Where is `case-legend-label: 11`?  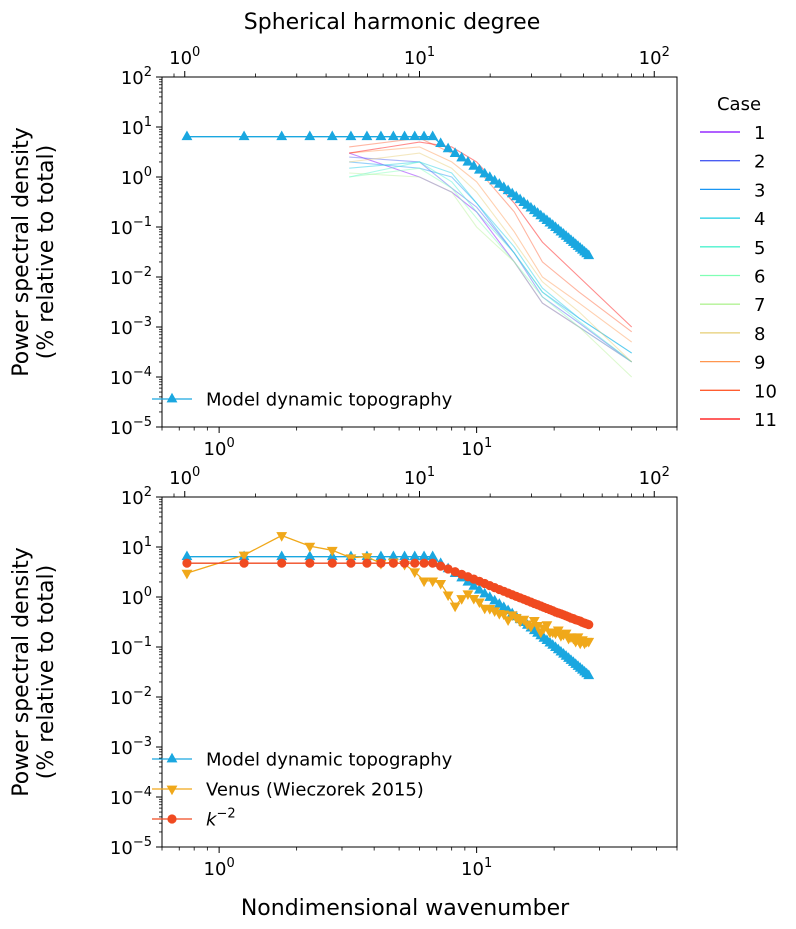
case-legend-label: 11 is located at coordinates (765, 420).